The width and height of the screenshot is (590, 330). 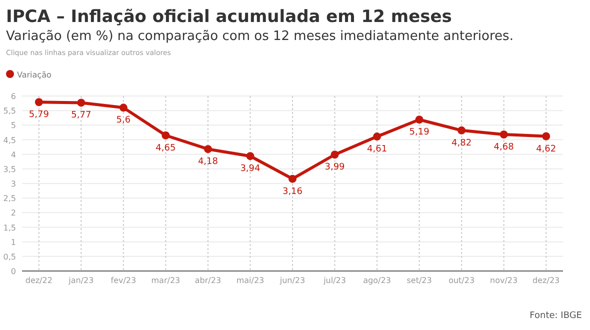 I want to click on chart-title: IPCA – Inflação oficial acumulada em 12 meses, so click(x=229, y=17).